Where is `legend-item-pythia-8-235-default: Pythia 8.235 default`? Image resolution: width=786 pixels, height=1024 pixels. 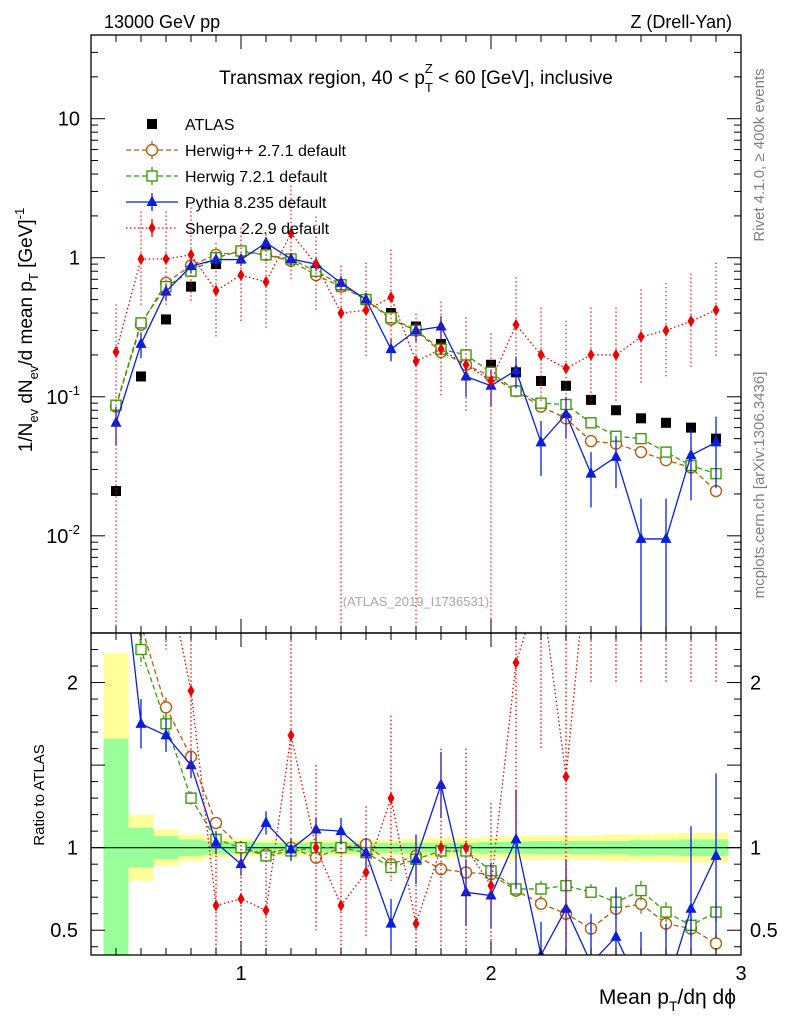
legend-item-pythia-8-235-default: Pythia 8.235 default is located at coordinates (226, 202).